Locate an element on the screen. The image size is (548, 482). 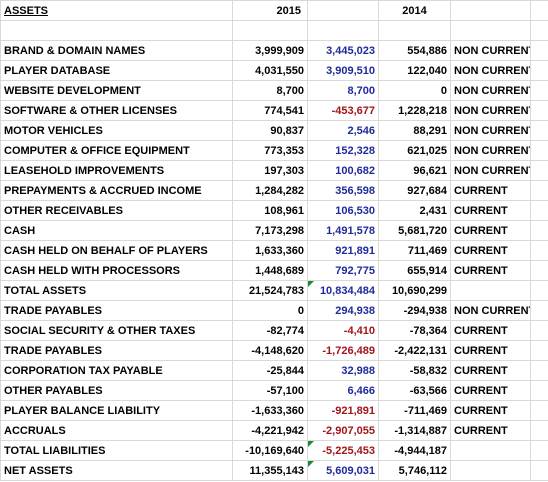
change: 152,328 is located at coordinates (343, 150).